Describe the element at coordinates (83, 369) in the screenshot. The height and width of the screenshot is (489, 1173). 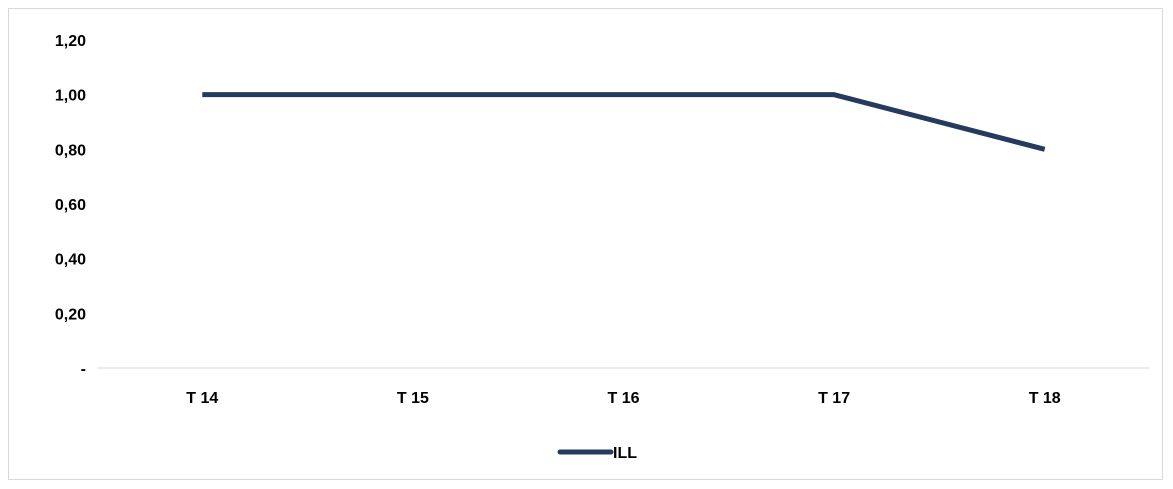
I see `y-tick-label: -` at that location.